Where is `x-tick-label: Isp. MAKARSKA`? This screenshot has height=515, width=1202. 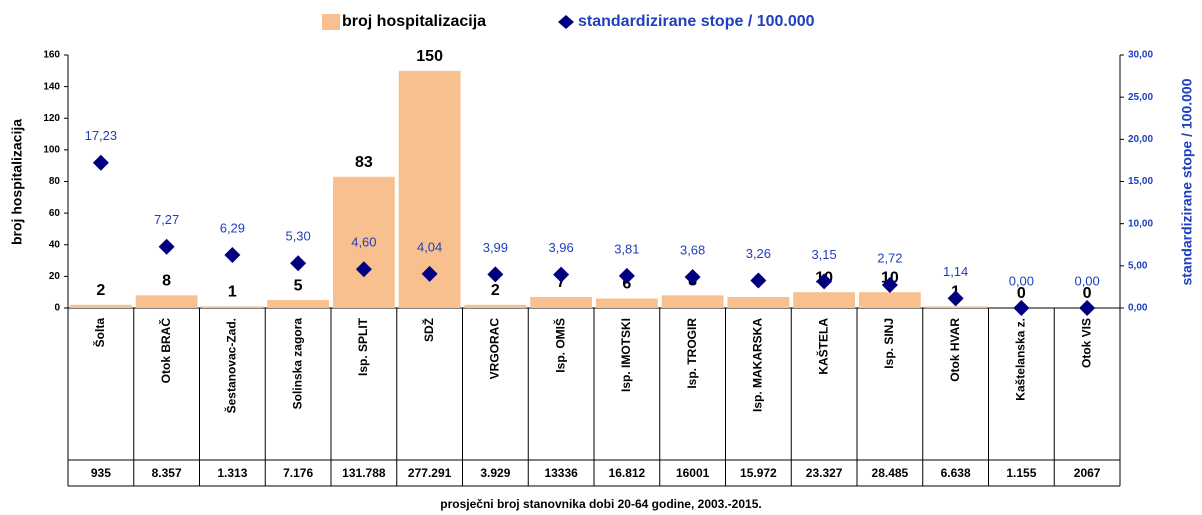
x-tick-label: Isp. MAKARSKA is located at coordinates (758, 365).